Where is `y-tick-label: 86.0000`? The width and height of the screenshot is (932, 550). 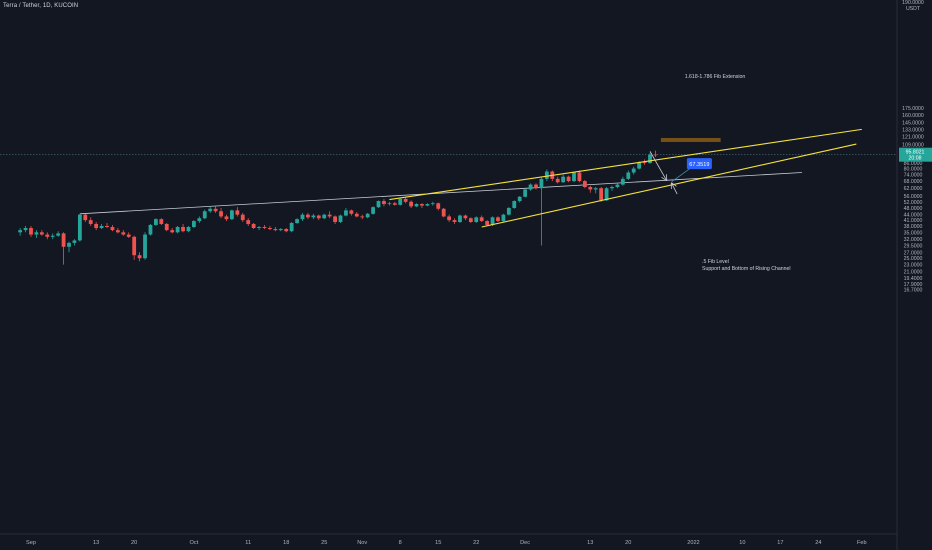
y-tick-label: 86.0000 is located at coordinates (913, 164).